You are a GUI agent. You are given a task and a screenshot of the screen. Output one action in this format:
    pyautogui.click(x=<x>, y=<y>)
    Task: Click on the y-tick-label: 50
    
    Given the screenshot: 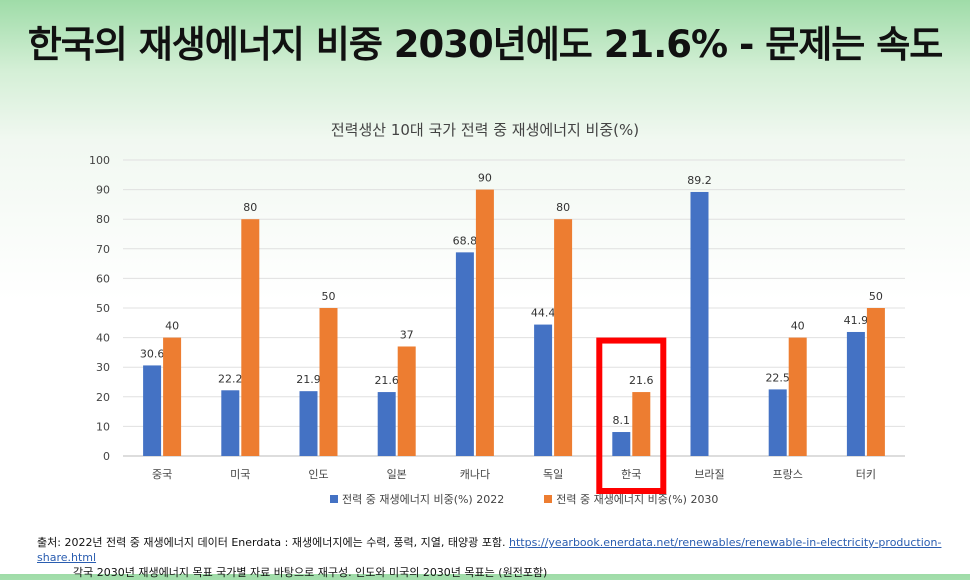 What is the action you would take?
    pyautogui.click(x=103, y=308)
    